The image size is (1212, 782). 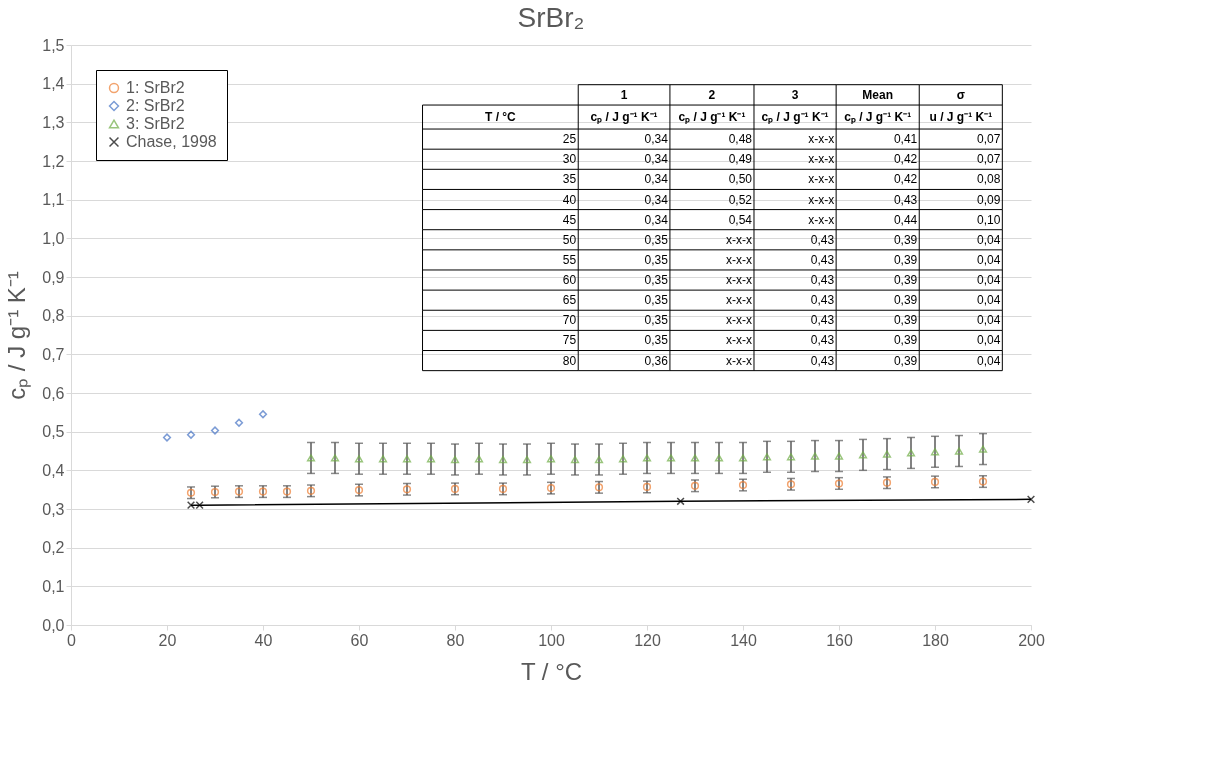 I want to click on annotation: 0,08, so click(x=988, y=179).